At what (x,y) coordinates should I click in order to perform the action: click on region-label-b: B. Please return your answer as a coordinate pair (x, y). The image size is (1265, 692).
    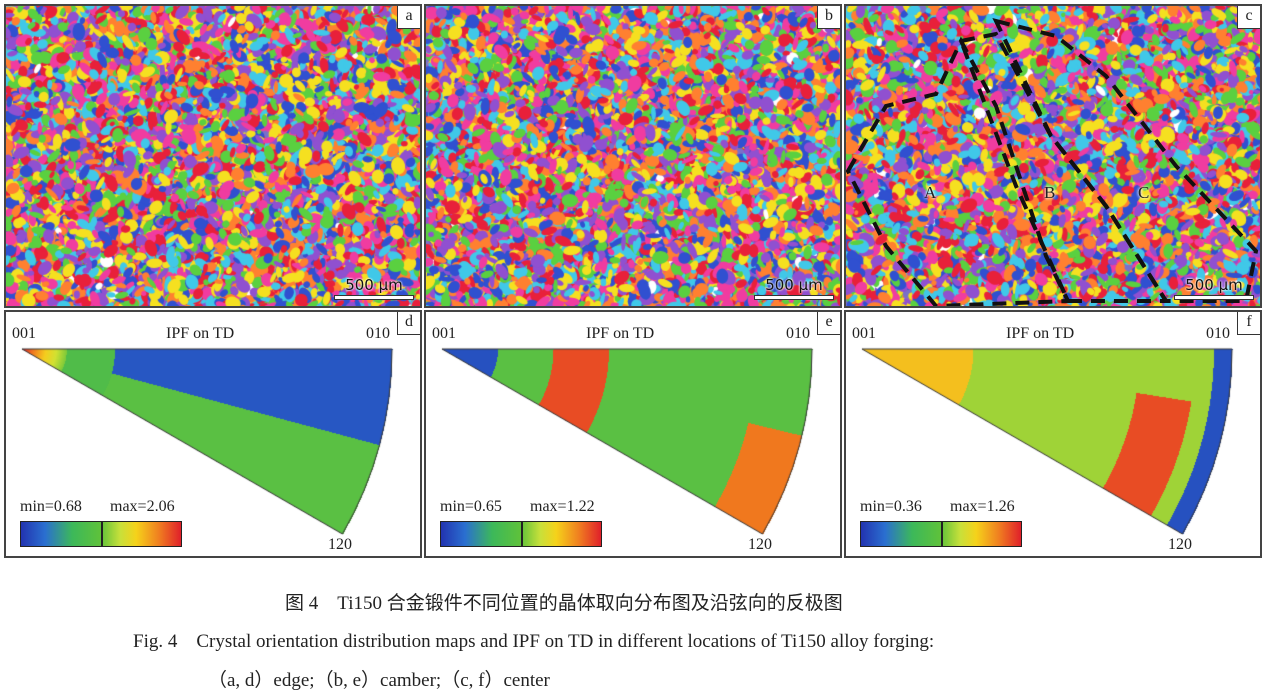
    Looking at the image, I should click on (1050, 192).